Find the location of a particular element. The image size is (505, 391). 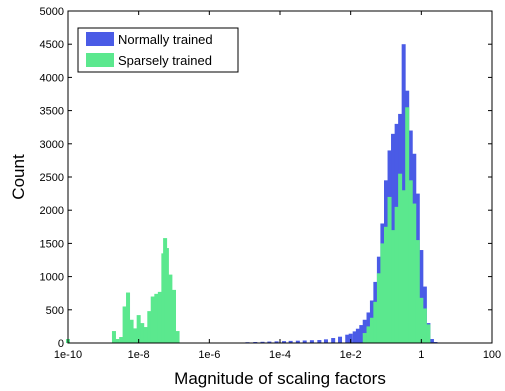

y-tick-label-1: 500 is located at coordinates (55, 311).